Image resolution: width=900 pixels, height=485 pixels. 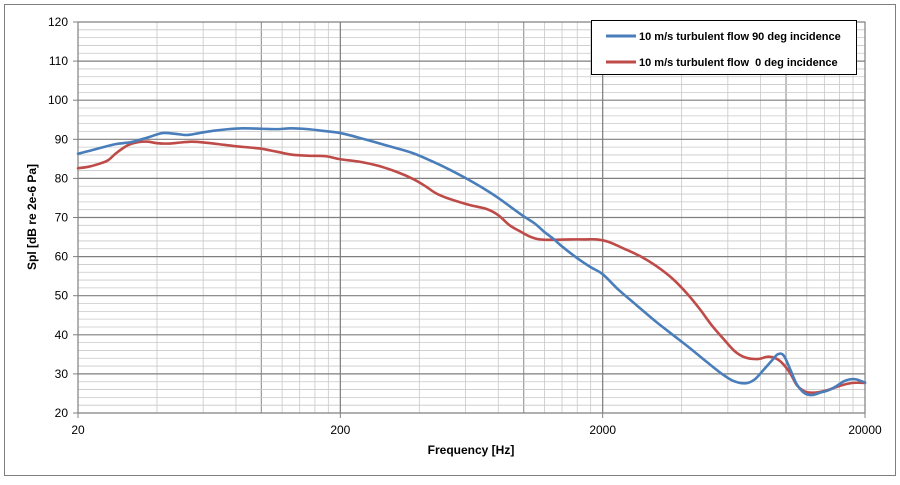 What do you see at coordinates (62, 178) in the screenshot?
I see `y-tick-label: 80` at bounding box center [62, 178].